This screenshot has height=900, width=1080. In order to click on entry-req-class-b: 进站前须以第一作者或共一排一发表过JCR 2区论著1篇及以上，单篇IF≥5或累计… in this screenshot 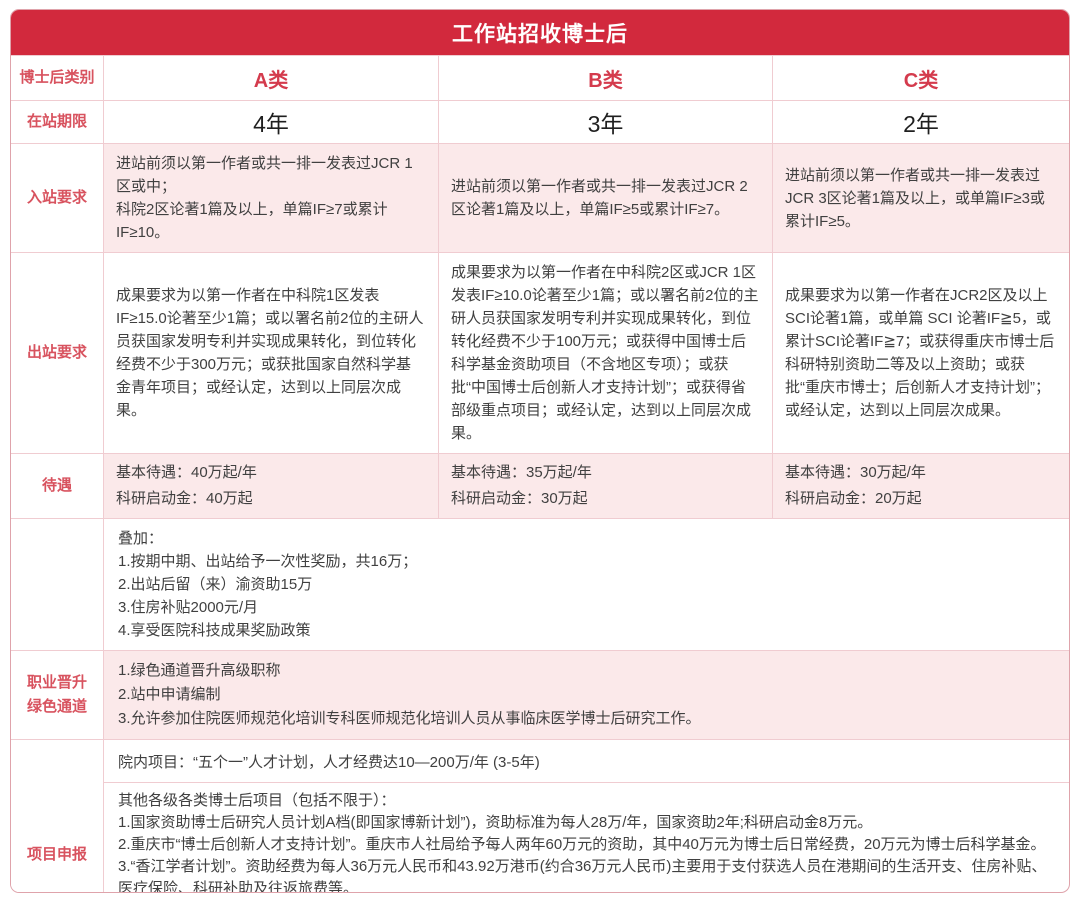, I will do `click(605, 198)`.